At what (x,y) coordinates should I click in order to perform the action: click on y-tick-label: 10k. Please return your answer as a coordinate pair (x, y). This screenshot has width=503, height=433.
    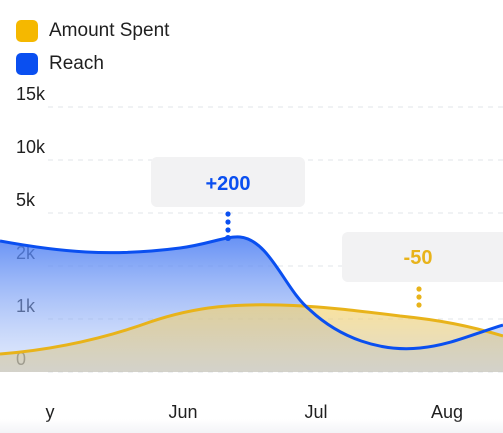
    Looking at the image, I should click on (31, 147).